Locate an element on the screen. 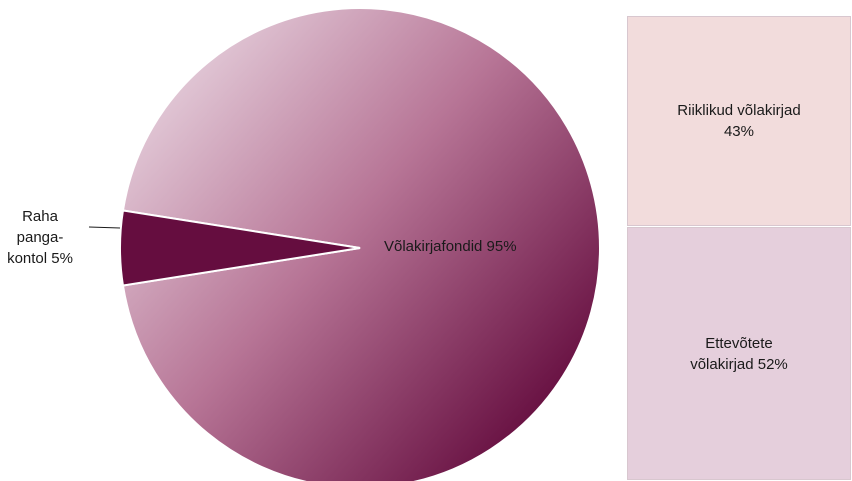 The width and height of the screenshot is (852, 481). bar-segment-ettevotete-line-2: võlakirjad 52% is located at coordinates (739, 364).